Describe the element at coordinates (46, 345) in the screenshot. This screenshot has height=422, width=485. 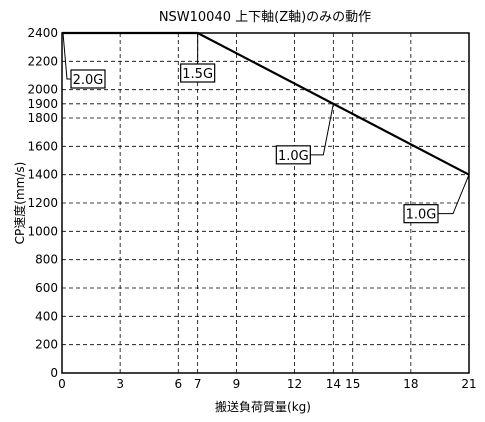
I see `y-tick-label: 200` at that location.